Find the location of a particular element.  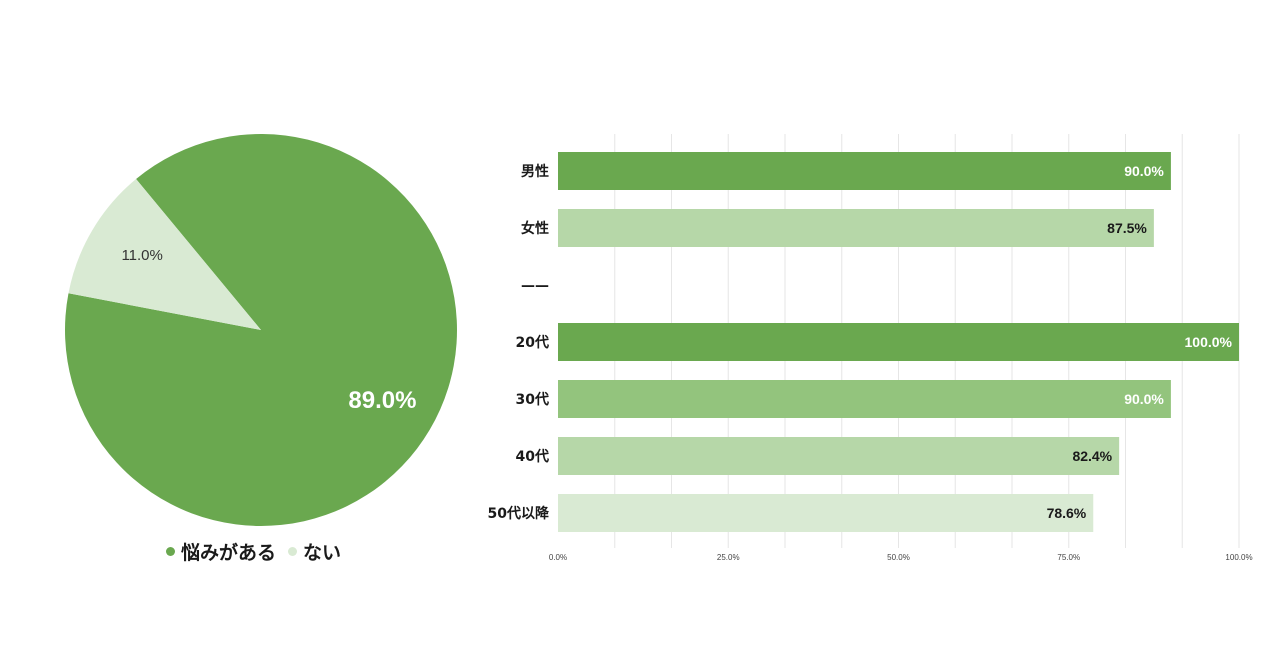

category-label-3: 20代 is located at coordinates (532, 342).